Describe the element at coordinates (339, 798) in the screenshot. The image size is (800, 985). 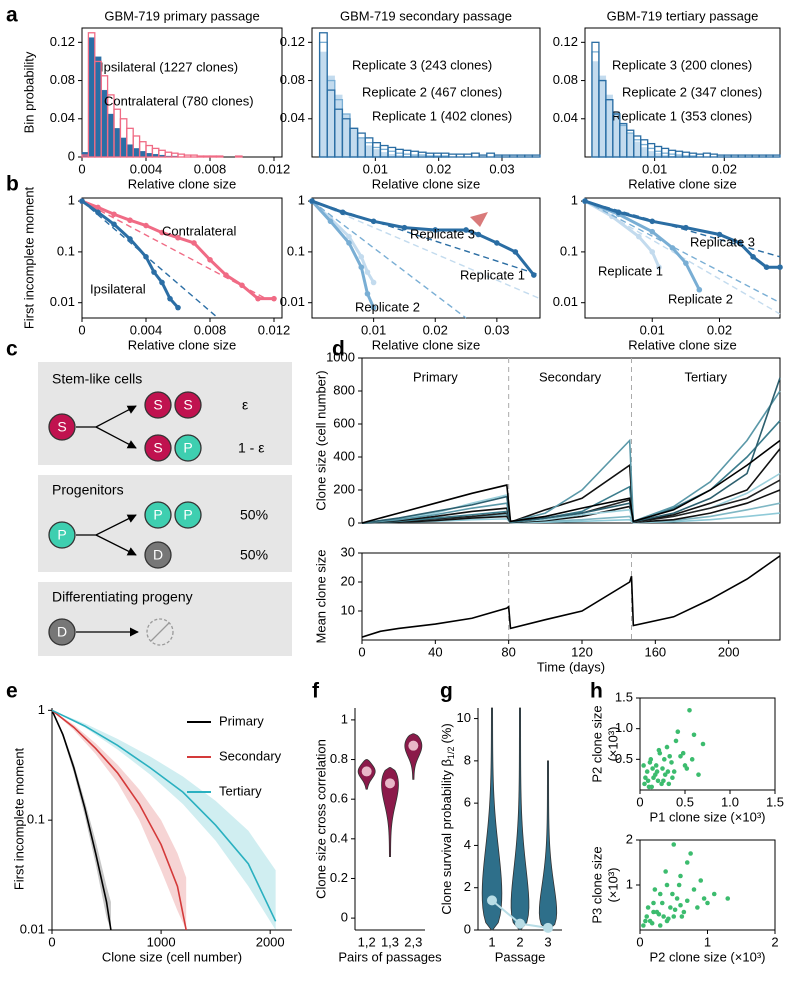
I see `y-tick-label: 0.6` at that location.